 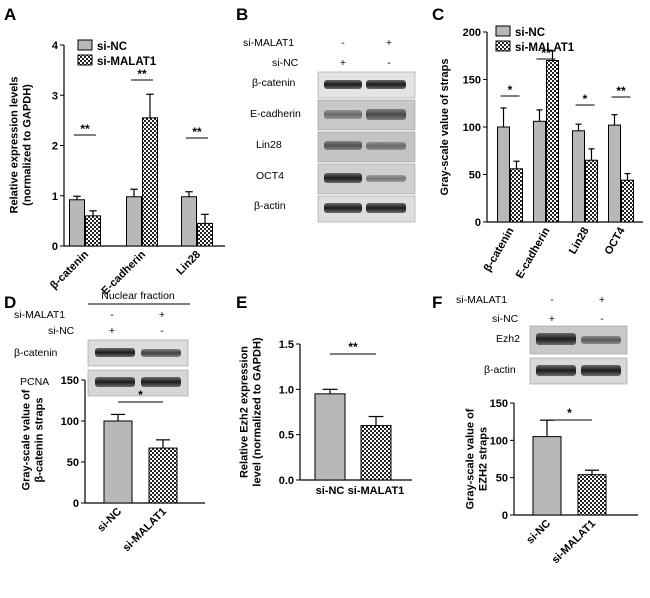 What do you see at coordinates (145, 530) in the screenshot?
I see `x-tick-label-d: si-MALAT1` at bounding box center [145, 530].